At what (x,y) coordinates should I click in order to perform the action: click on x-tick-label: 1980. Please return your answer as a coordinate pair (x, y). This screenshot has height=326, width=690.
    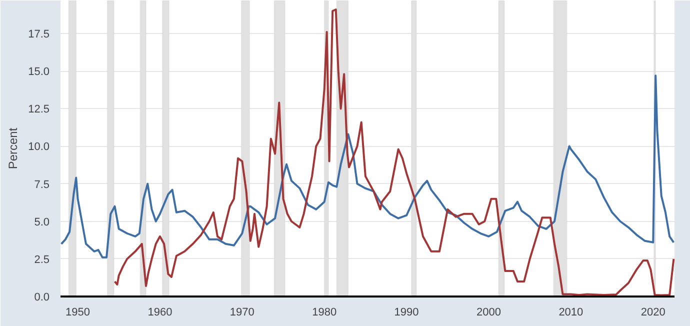
    Looking at the image, I should click on (324, 312).